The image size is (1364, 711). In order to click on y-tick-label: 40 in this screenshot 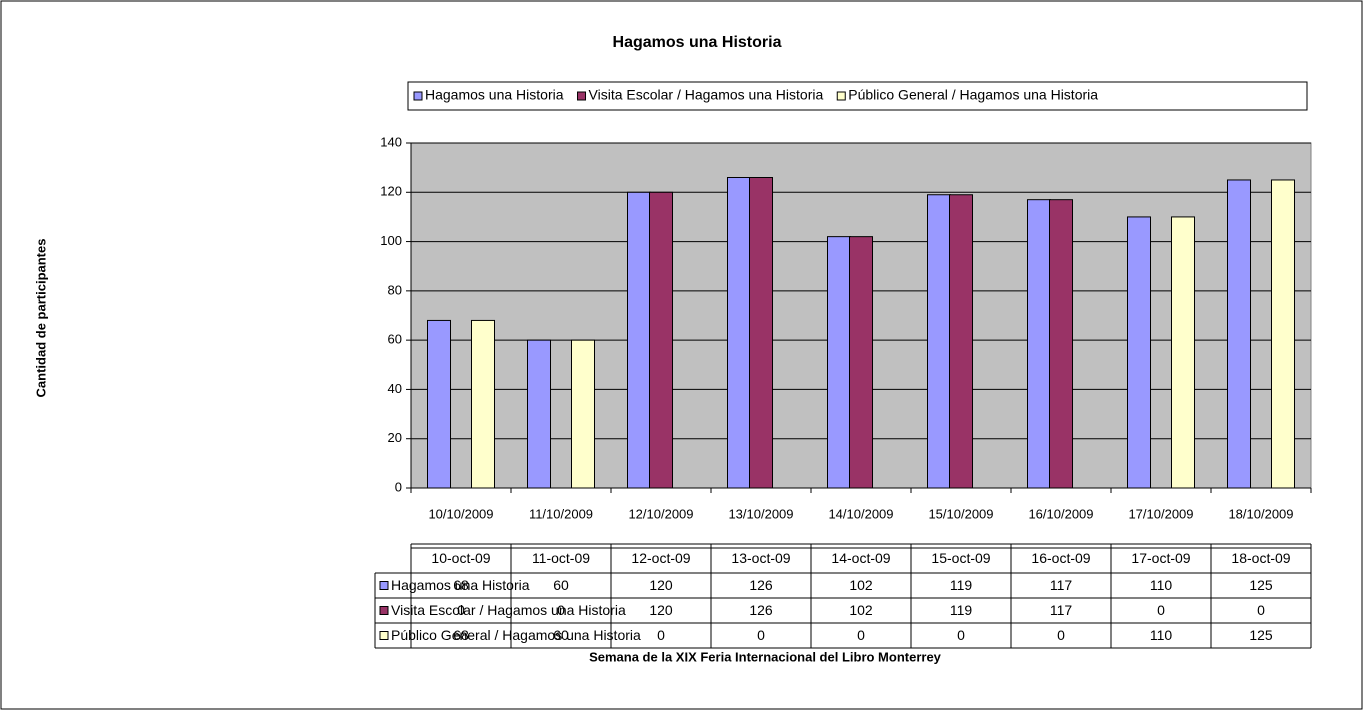, I will do `click(395, 388)`.